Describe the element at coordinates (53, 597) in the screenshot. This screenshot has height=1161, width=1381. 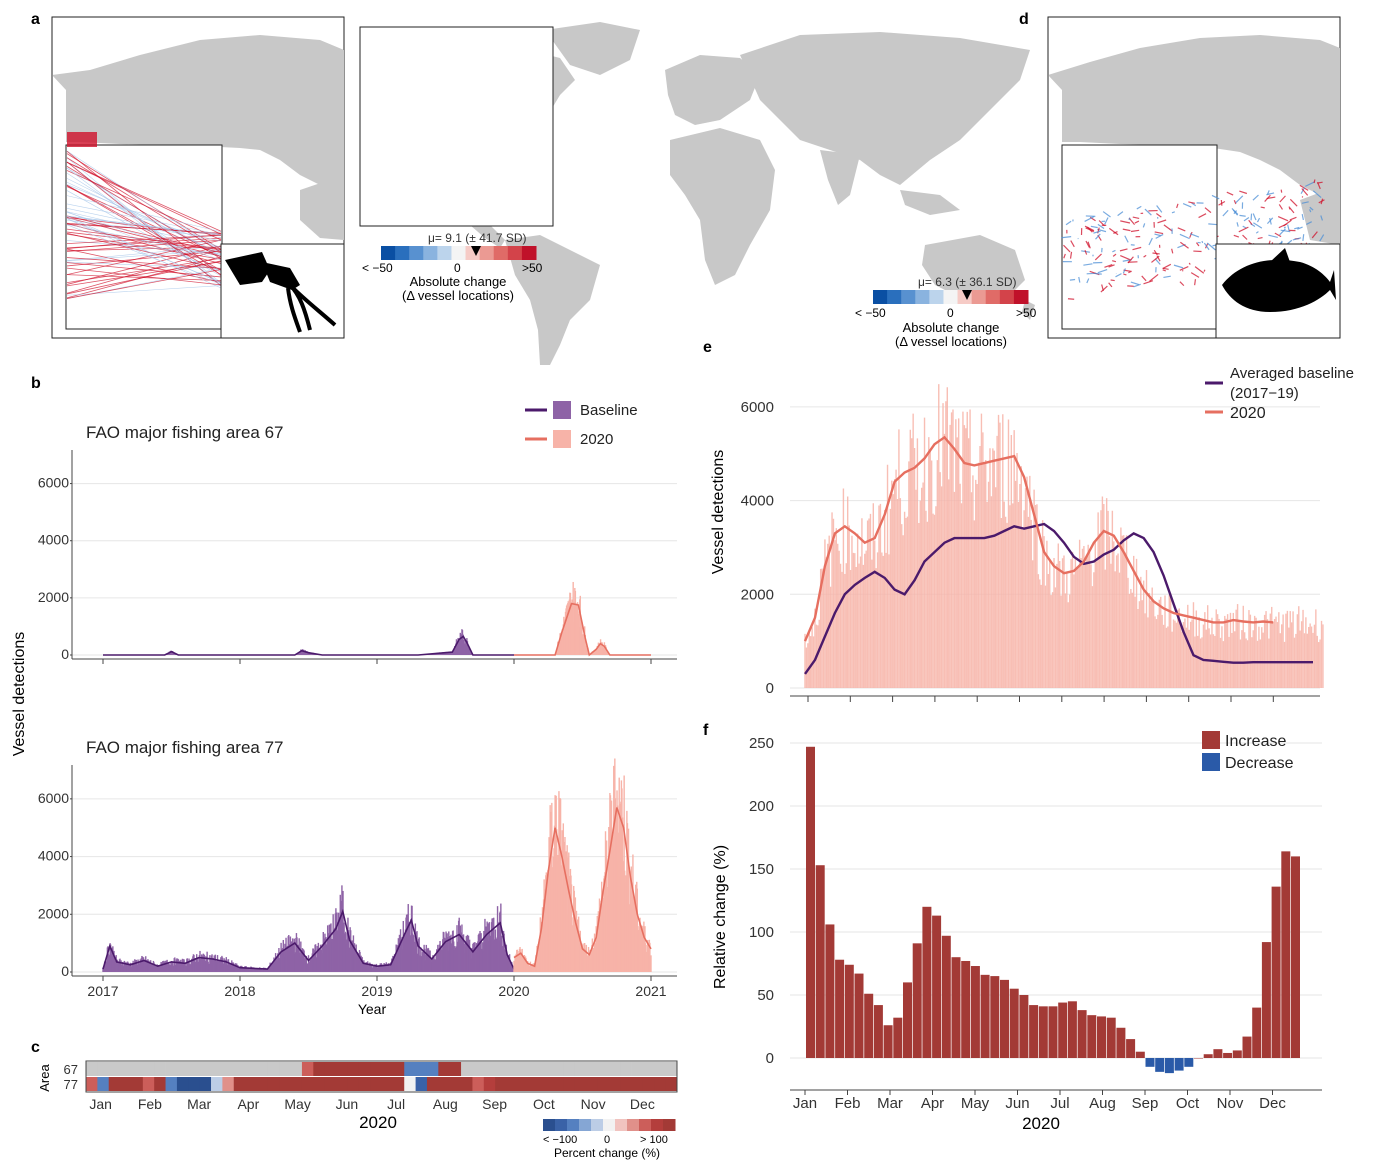
I see `y-tick-label: 2000` at that location.